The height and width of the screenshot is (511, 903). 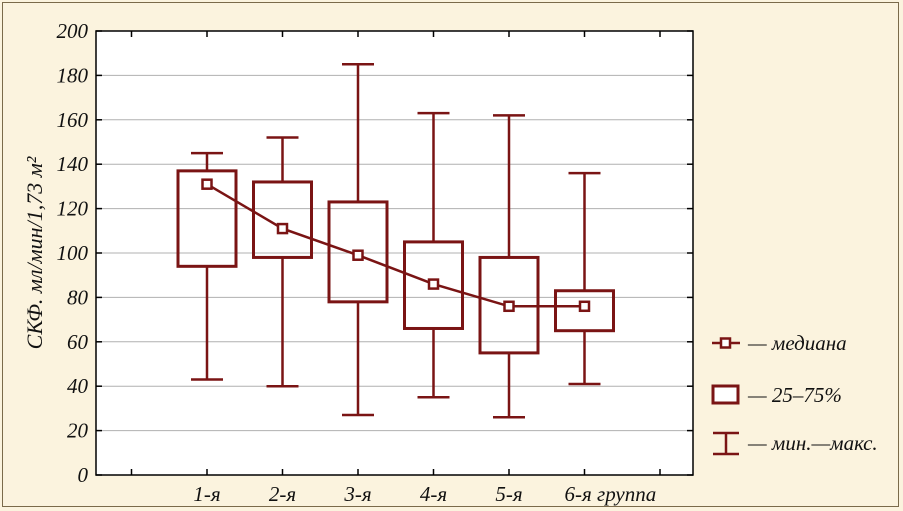 What do you see at coordinates (797, 343) in the screenshot?
I see `legend-median-label: — медиана` at bounding box center [797, 343].